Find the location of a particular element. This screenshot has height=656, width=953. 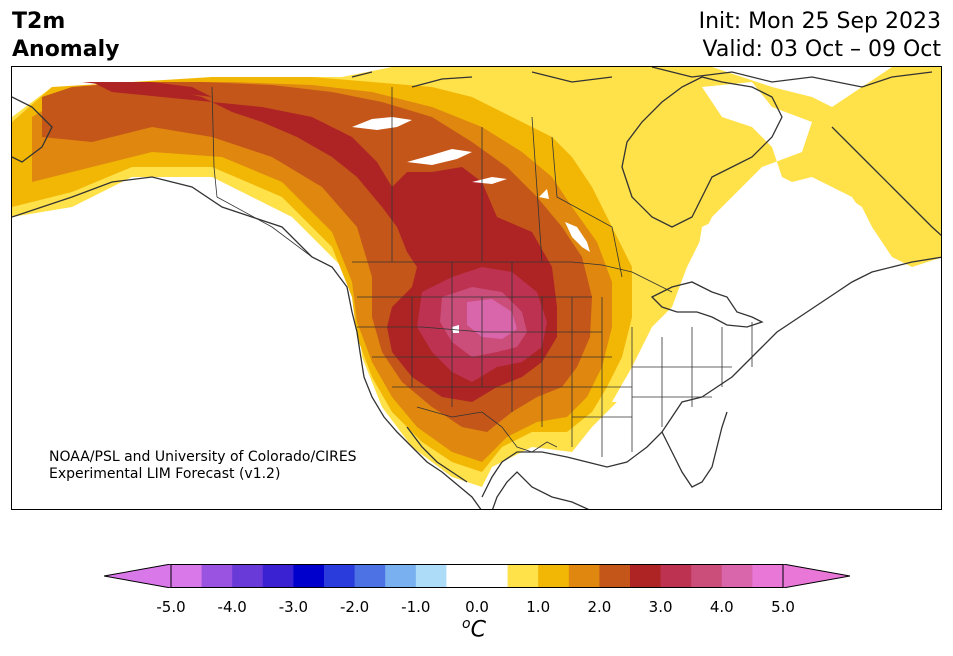

great-salt-lake is located at coordinates (455, 329).